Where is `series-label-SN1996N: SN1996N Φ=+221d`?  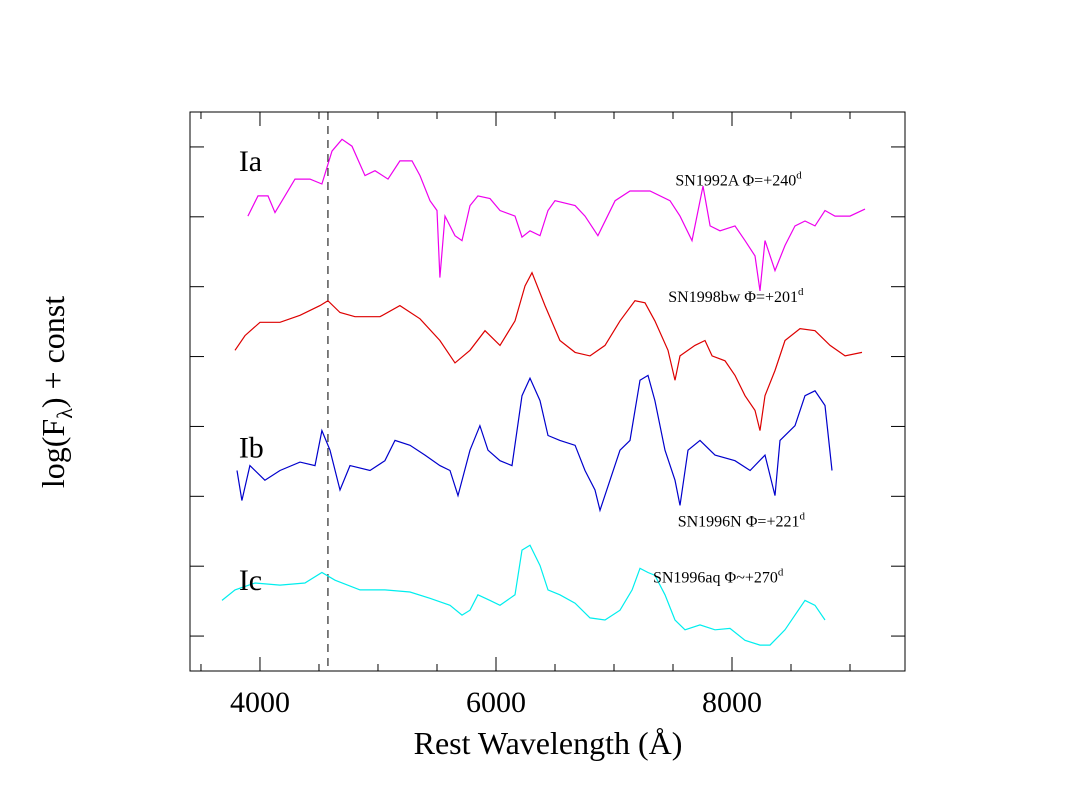
series-label-SN1996N: SN1996N Φ=+221d is located at coordinates (742, 520).